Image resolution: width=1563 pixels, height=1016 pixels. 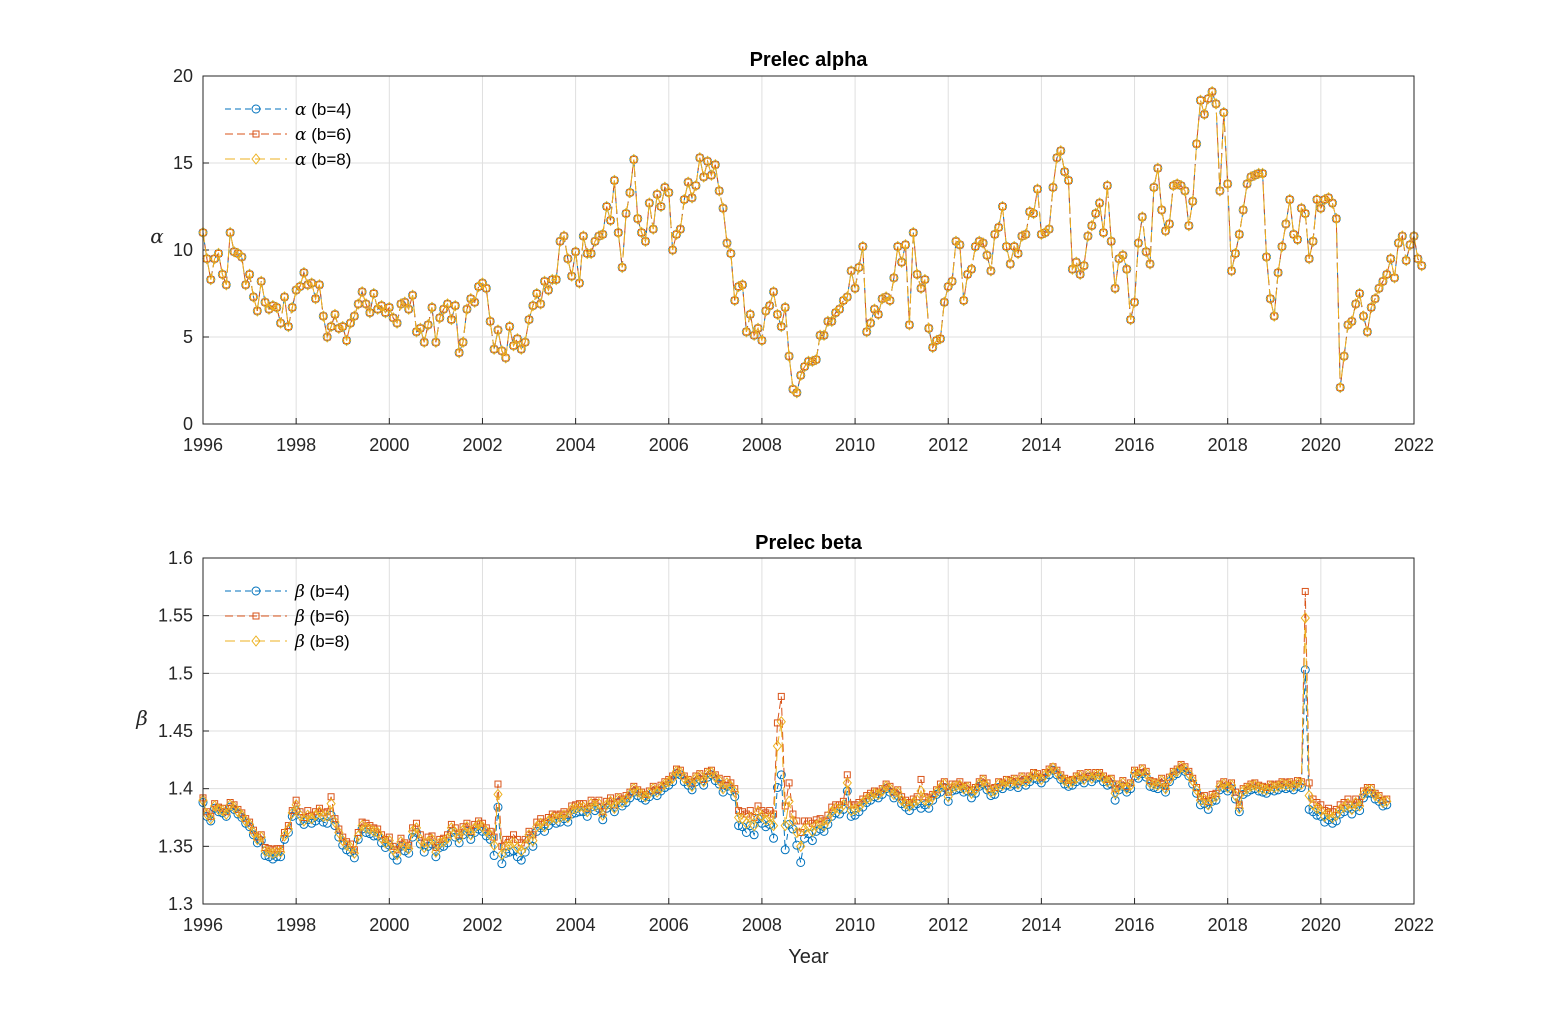 What do you see at coordinates (1041, 925) in the screenshot?
I see `beta-x-tick-label: 2014` at bounding box center [1041, 925].